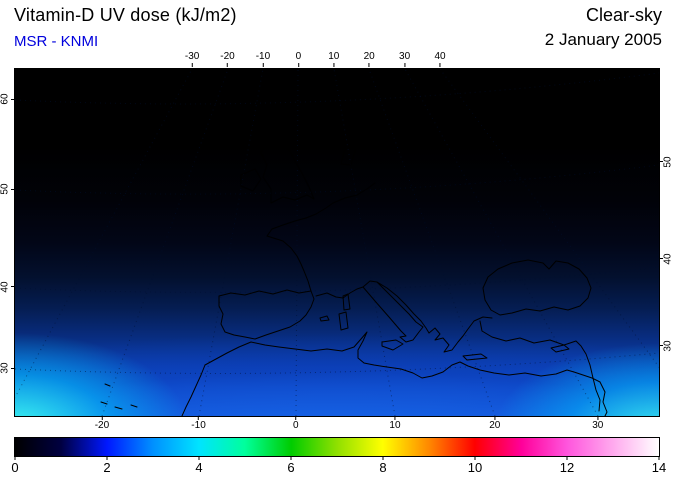  I want to click on data-source-label: MSR - KNMI, so click(56, 41).